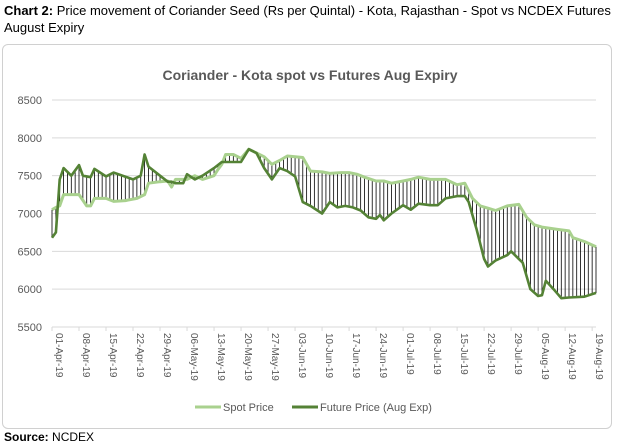  Describe the element at coordinates (355, 355) in the screenshot. I see `x-tick-label: 17-Jun-19` at that location.